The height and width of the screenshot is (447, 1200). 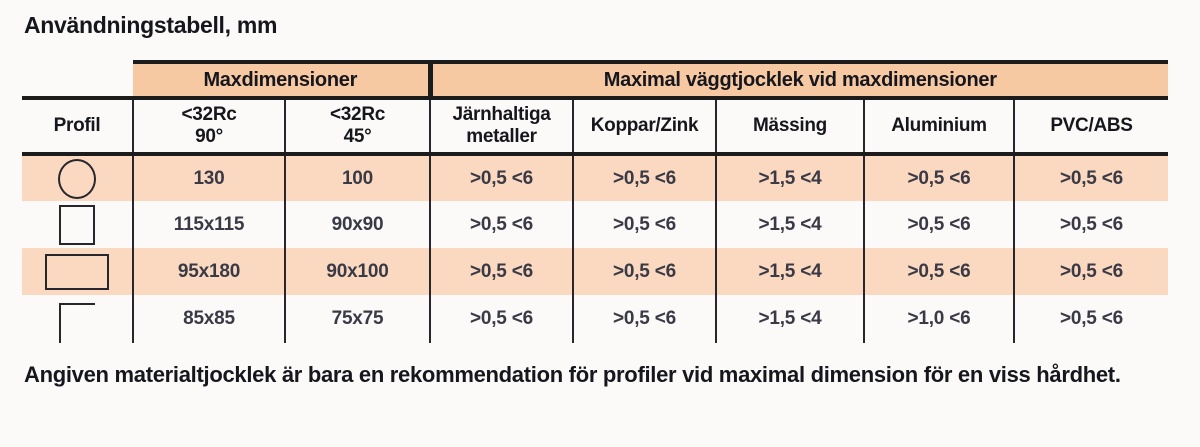 I want to click on column-header-brass: Mässing, so click(x=789, y=127).